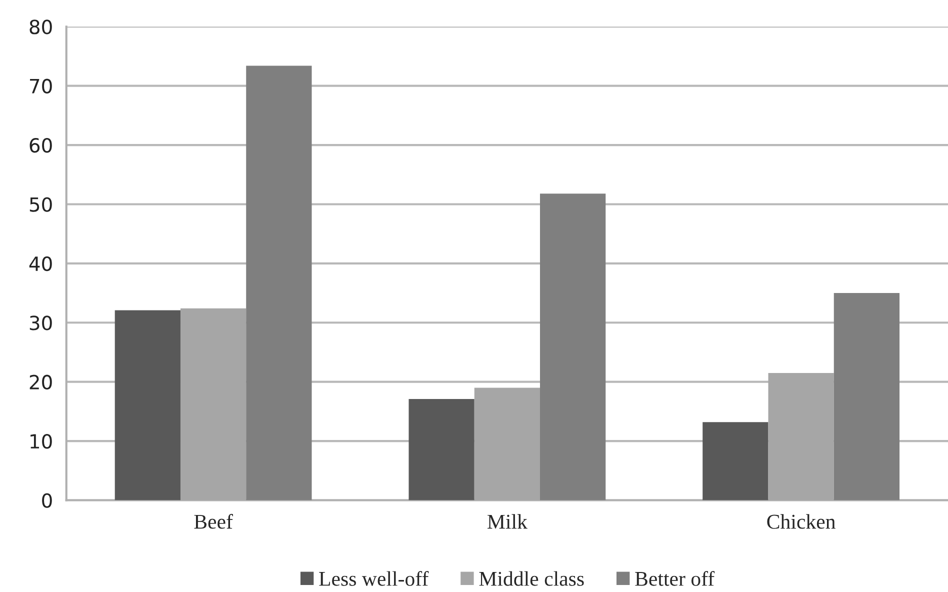  I want to click on y-tick-label: 40, so click(40, 264).